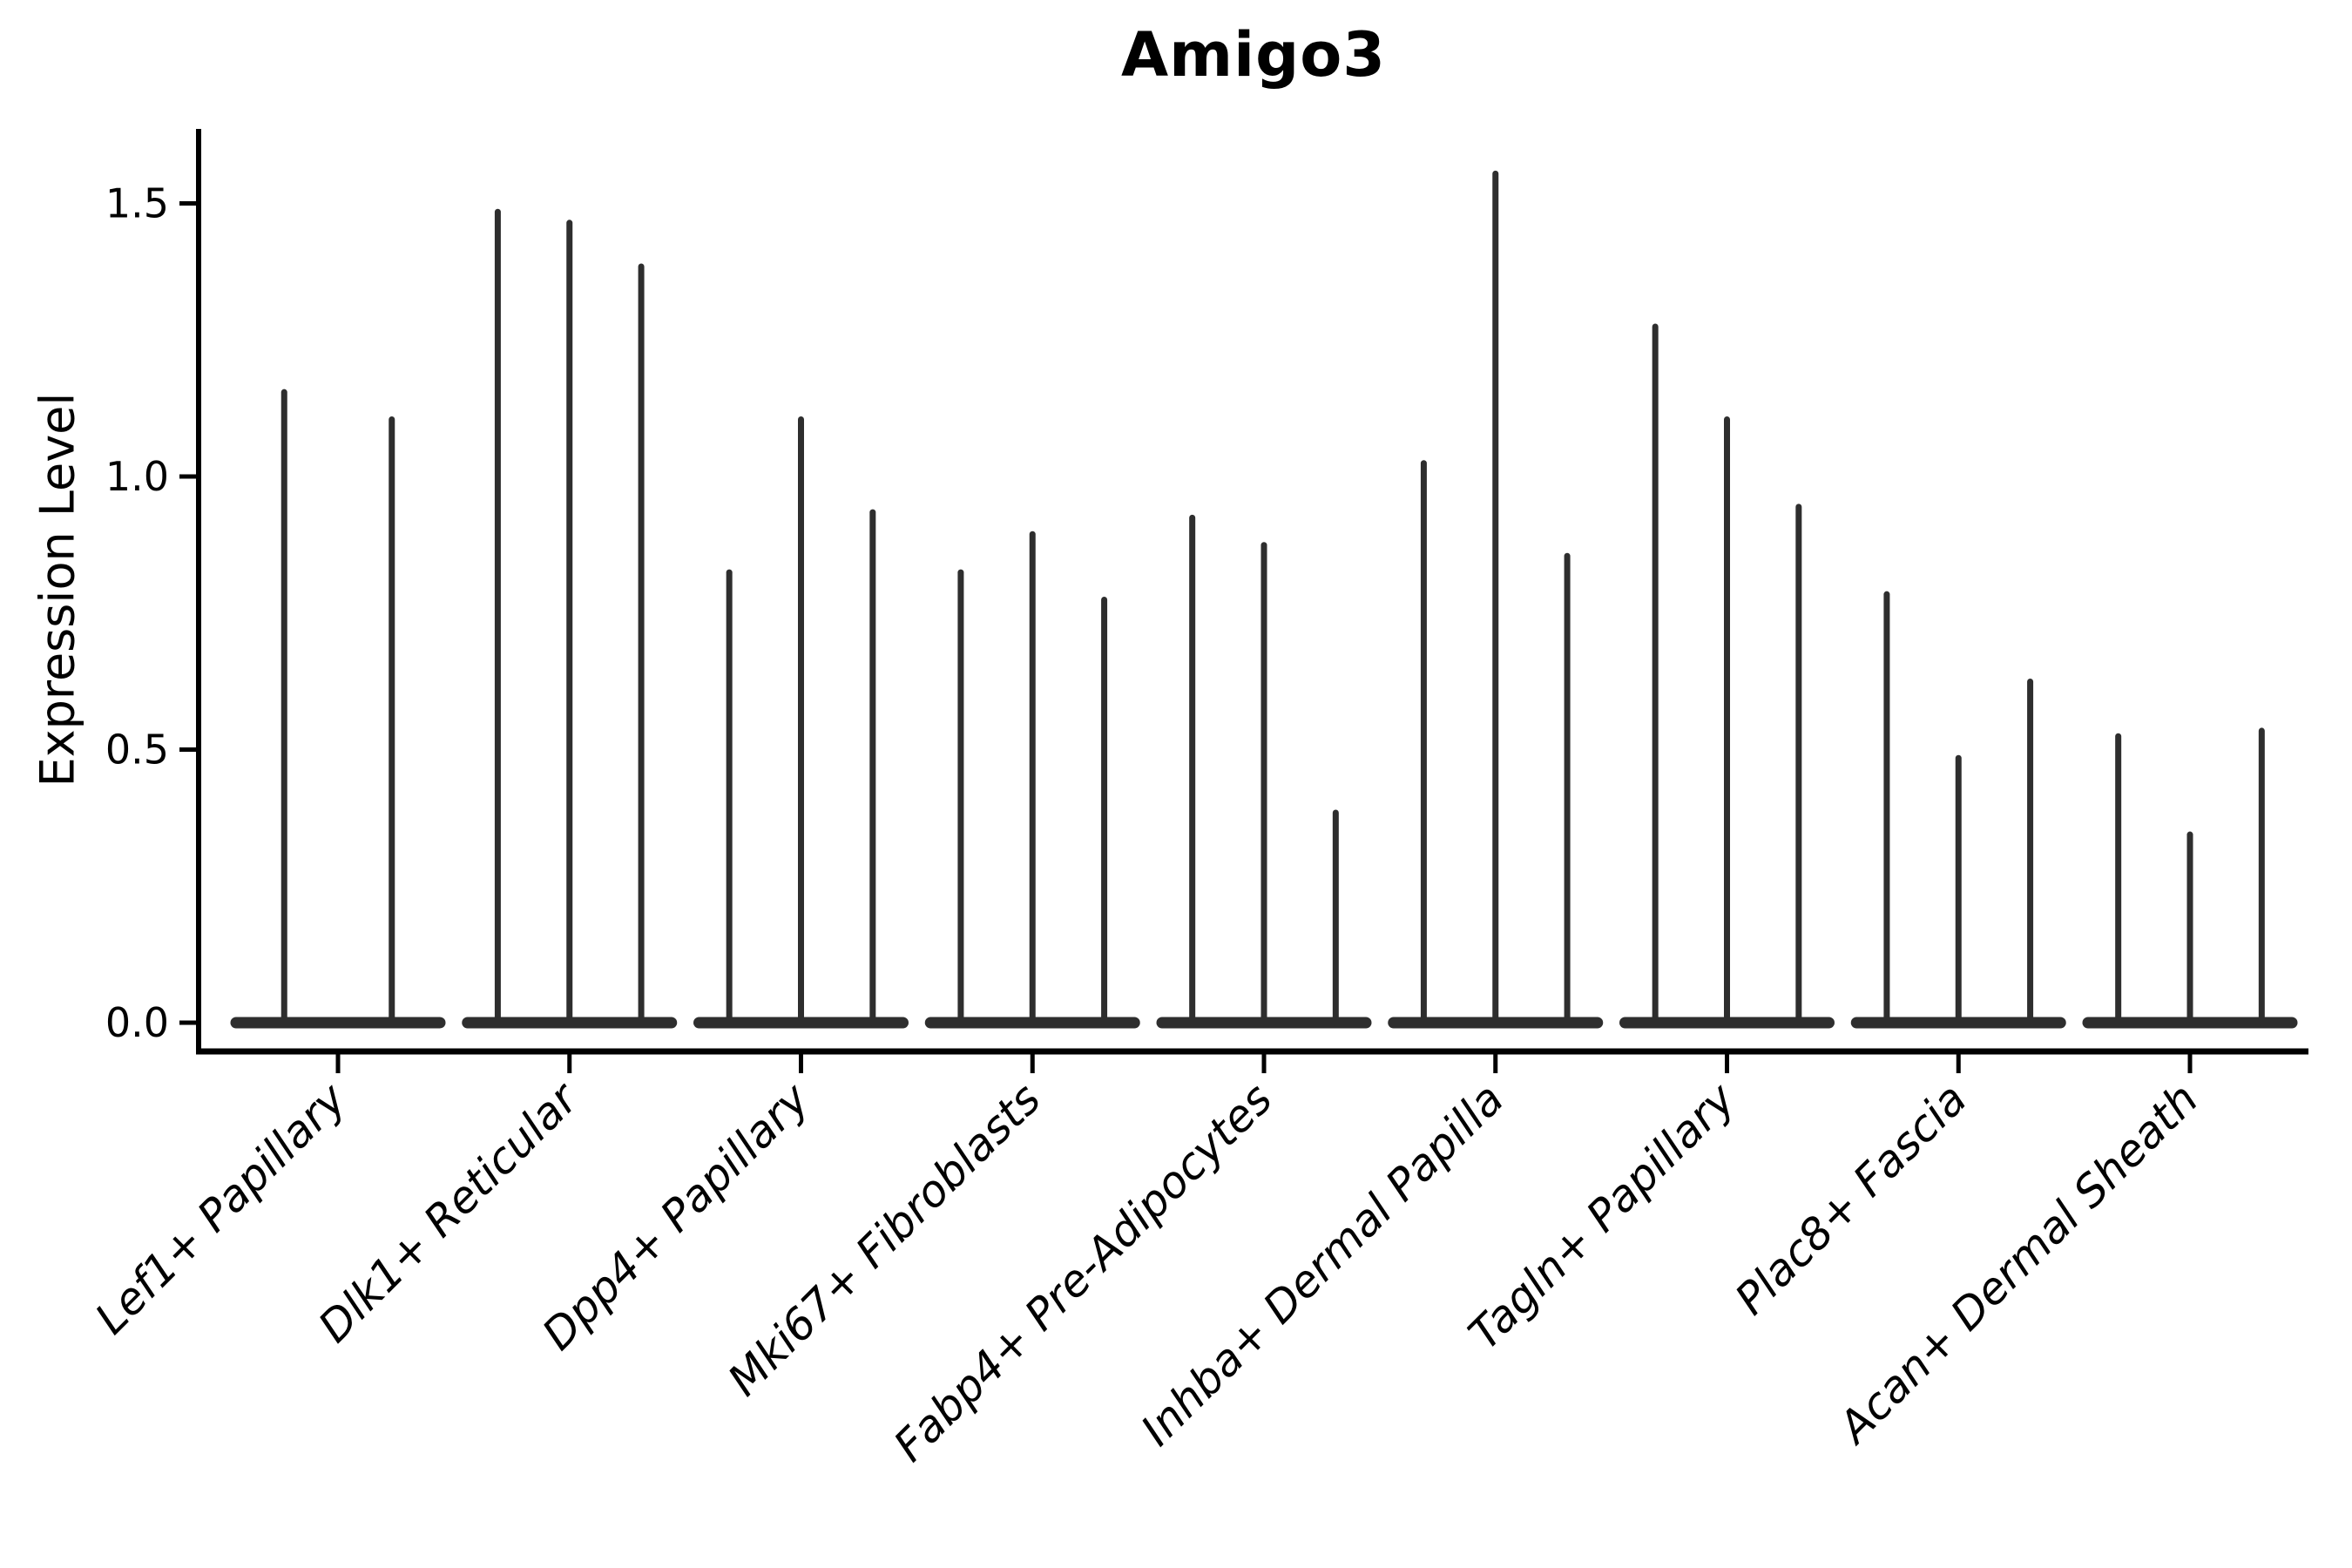 The width and height of the screenshot is (2352, 1568). Describe the element at coordinates (1264, 1063) in the screenshot. I see `x-tick-layer` at that location.